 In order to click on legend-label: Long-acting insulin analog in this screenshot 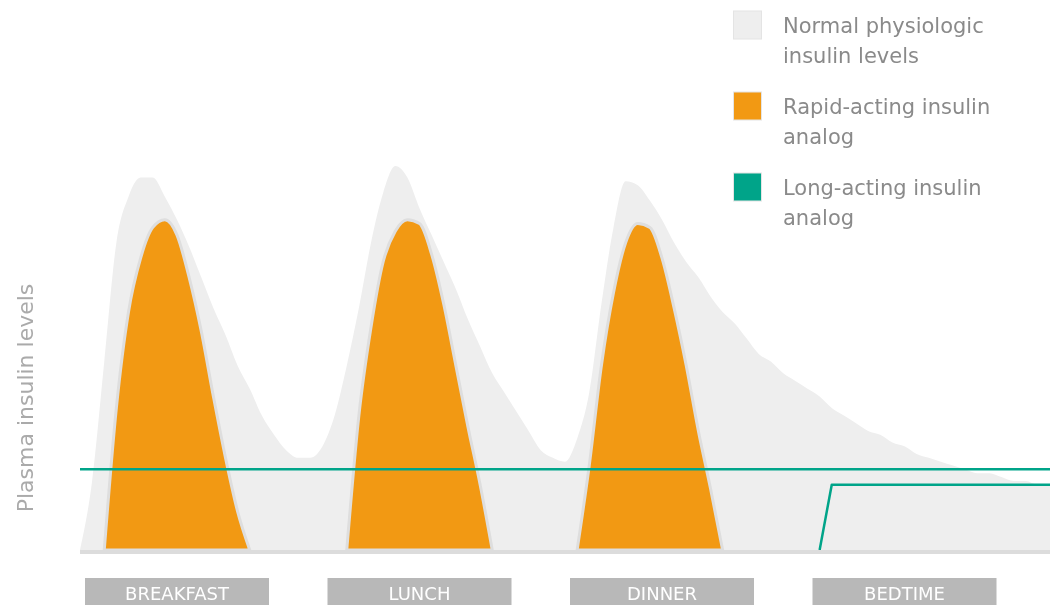, I will do `click(882, 203)`.